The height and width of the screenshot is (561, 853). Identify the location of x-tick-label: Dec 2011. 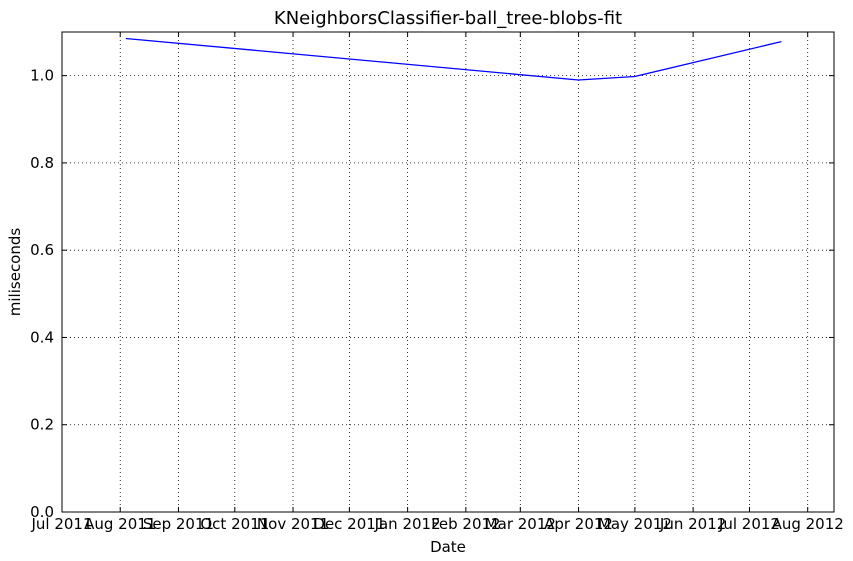
(349, 524).